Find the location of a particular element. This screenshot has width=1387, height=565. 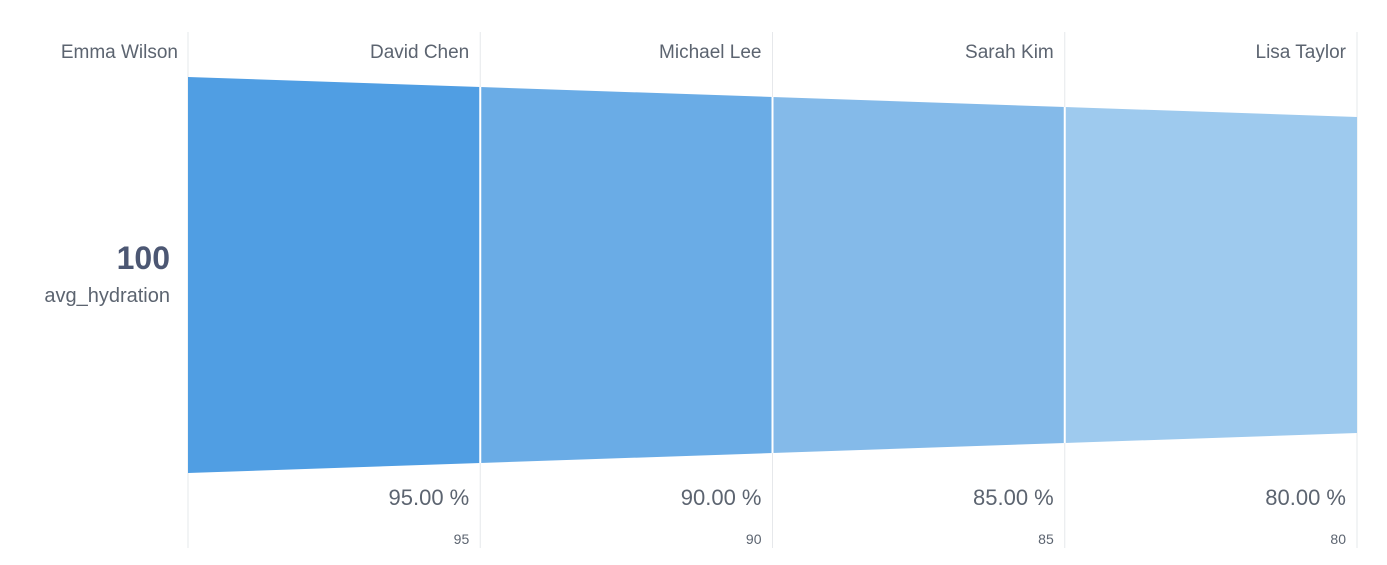

step-percent: 80.00 % is located at coordinates (1305, 497).